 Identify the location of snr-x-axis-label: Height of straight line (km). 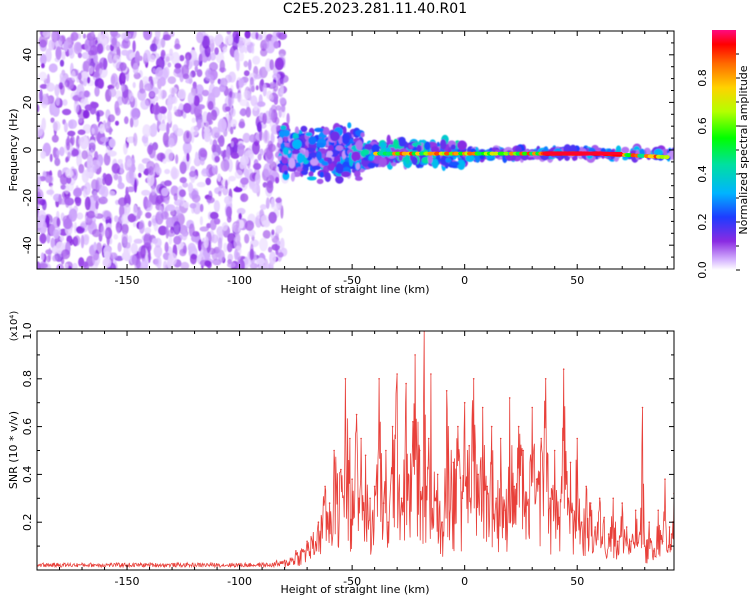
(354, 589).